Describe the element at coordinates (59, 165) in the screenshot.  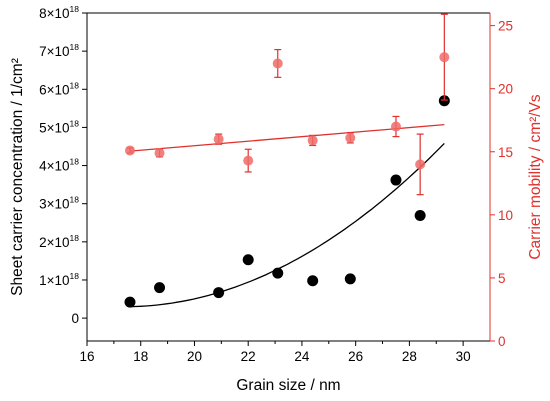
I see `y-left-tick-label: 4×10¹⁸` at that location.